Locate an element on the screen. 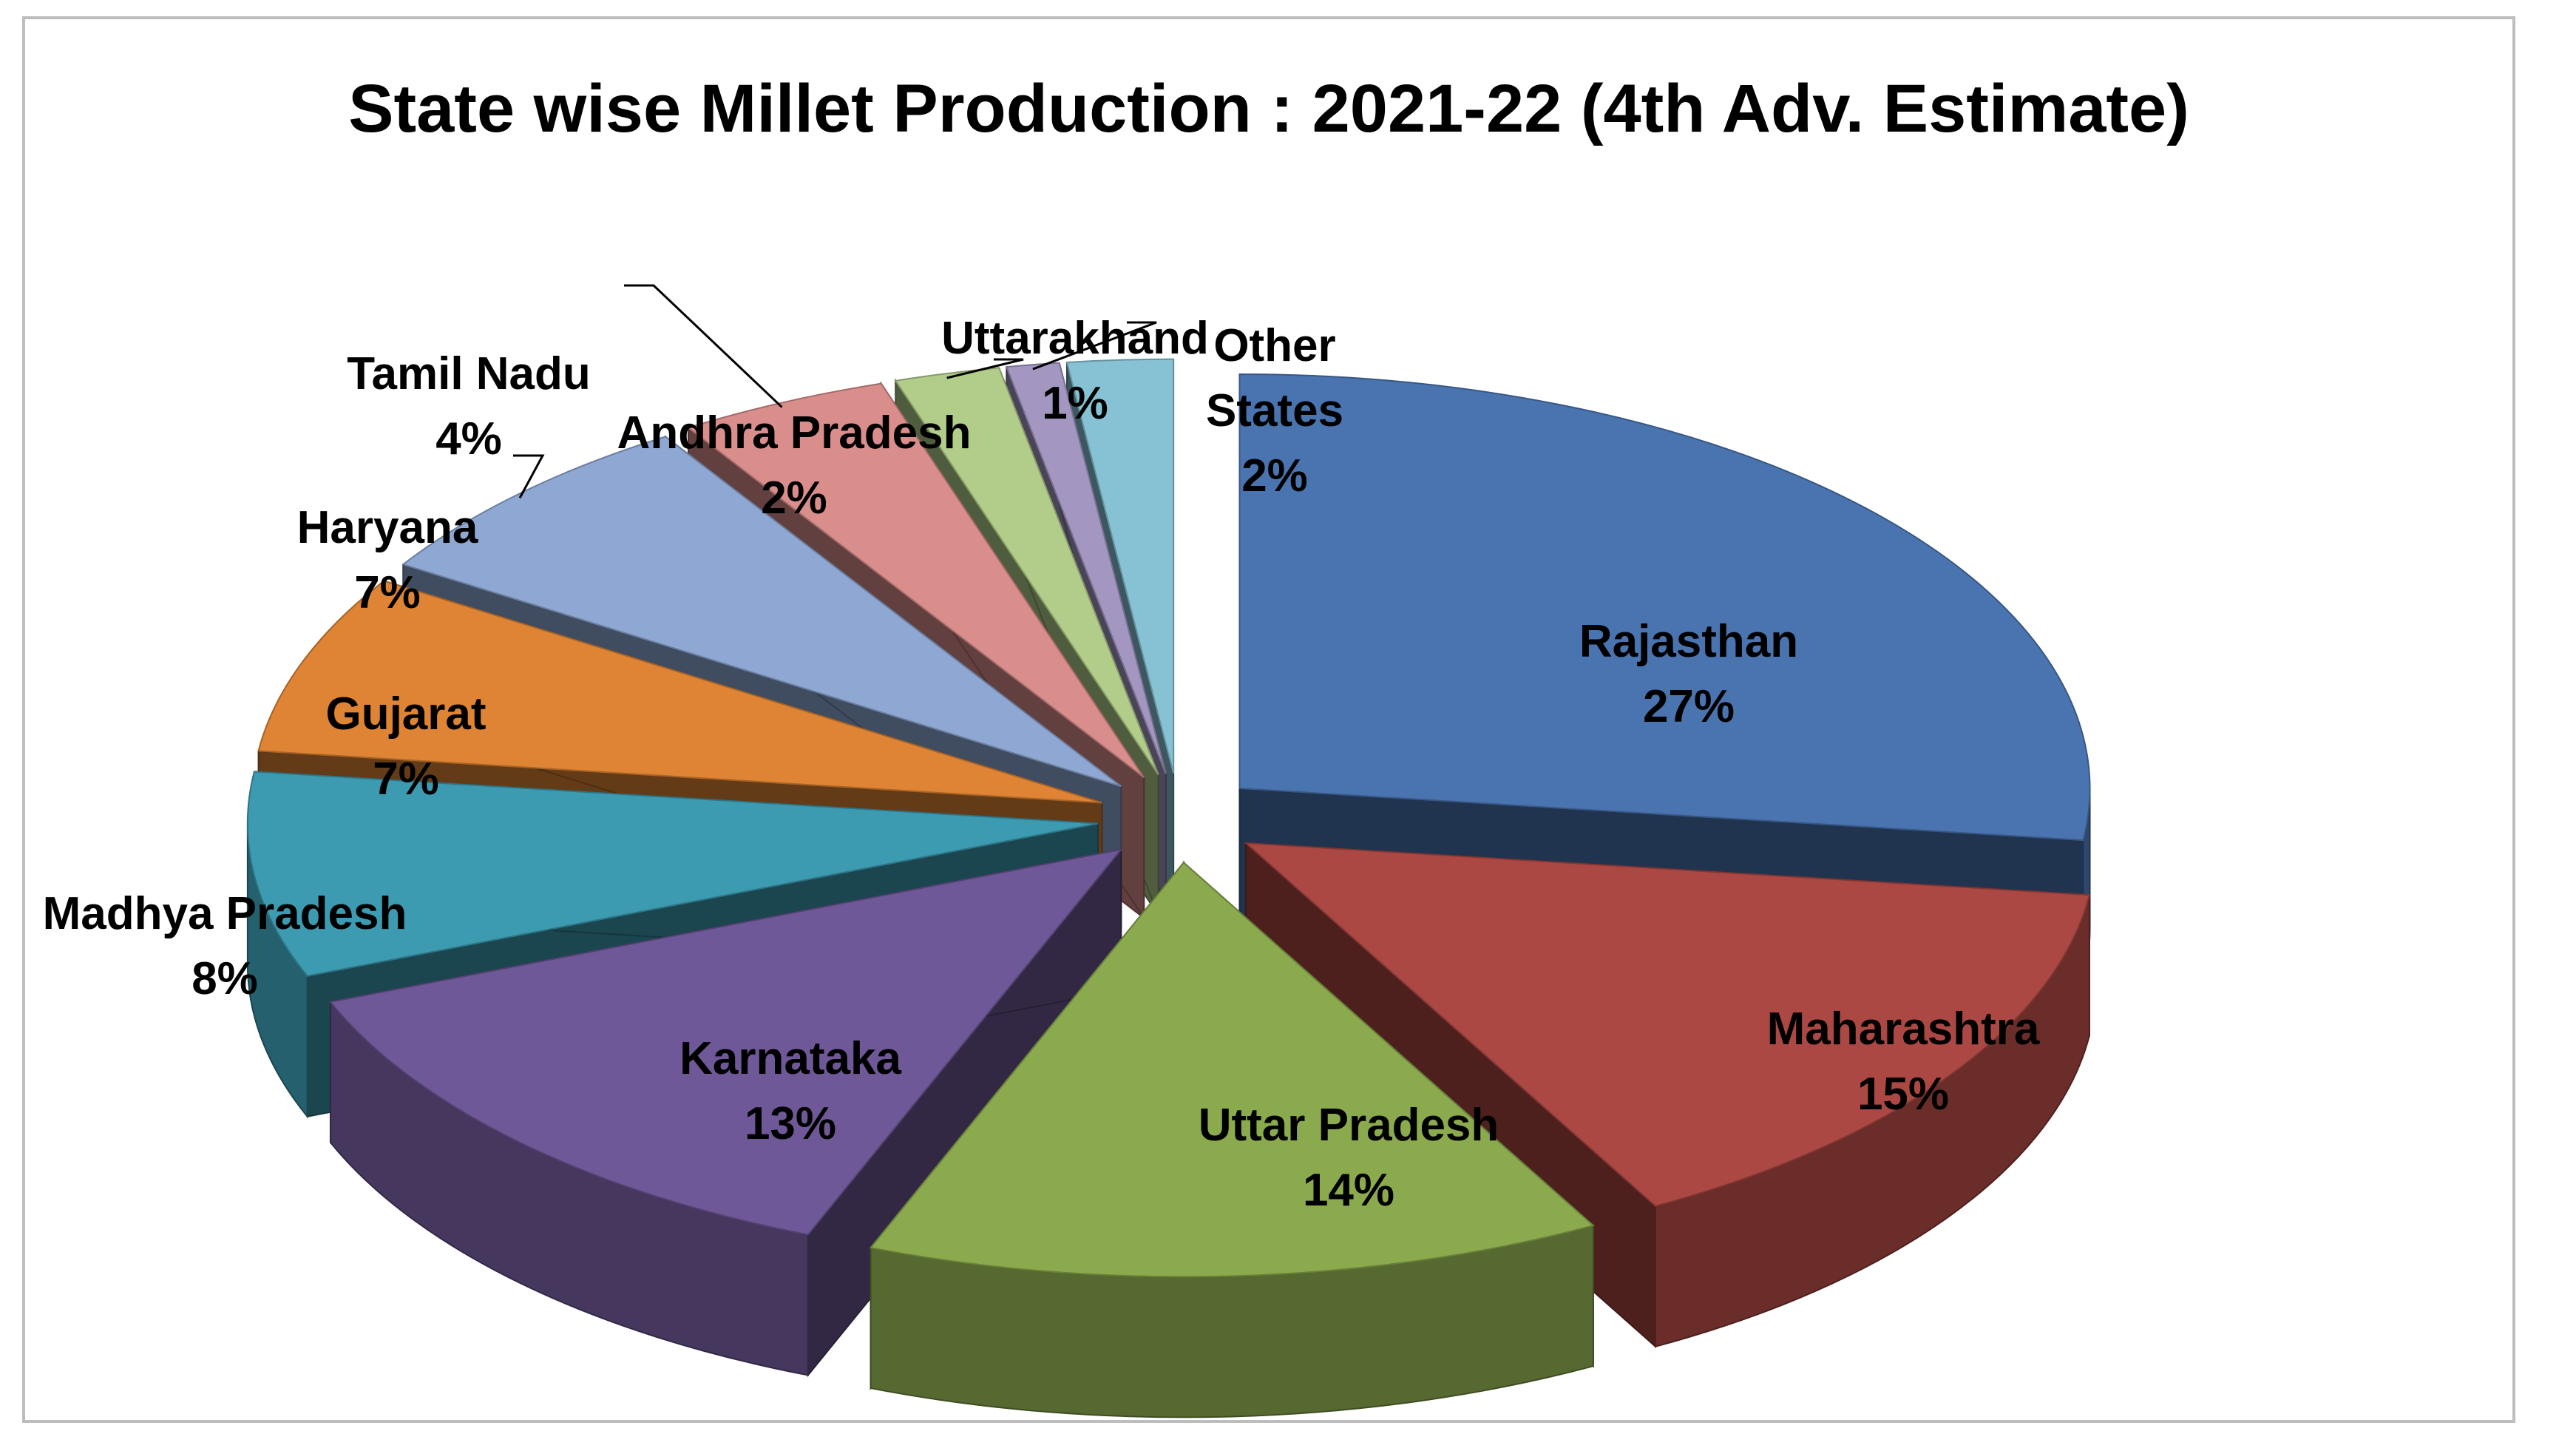 Image resolution: width=2576 pixels, height=1451 pixels. slice-percent-haryana: 7% is located at coordinates (387, 592).